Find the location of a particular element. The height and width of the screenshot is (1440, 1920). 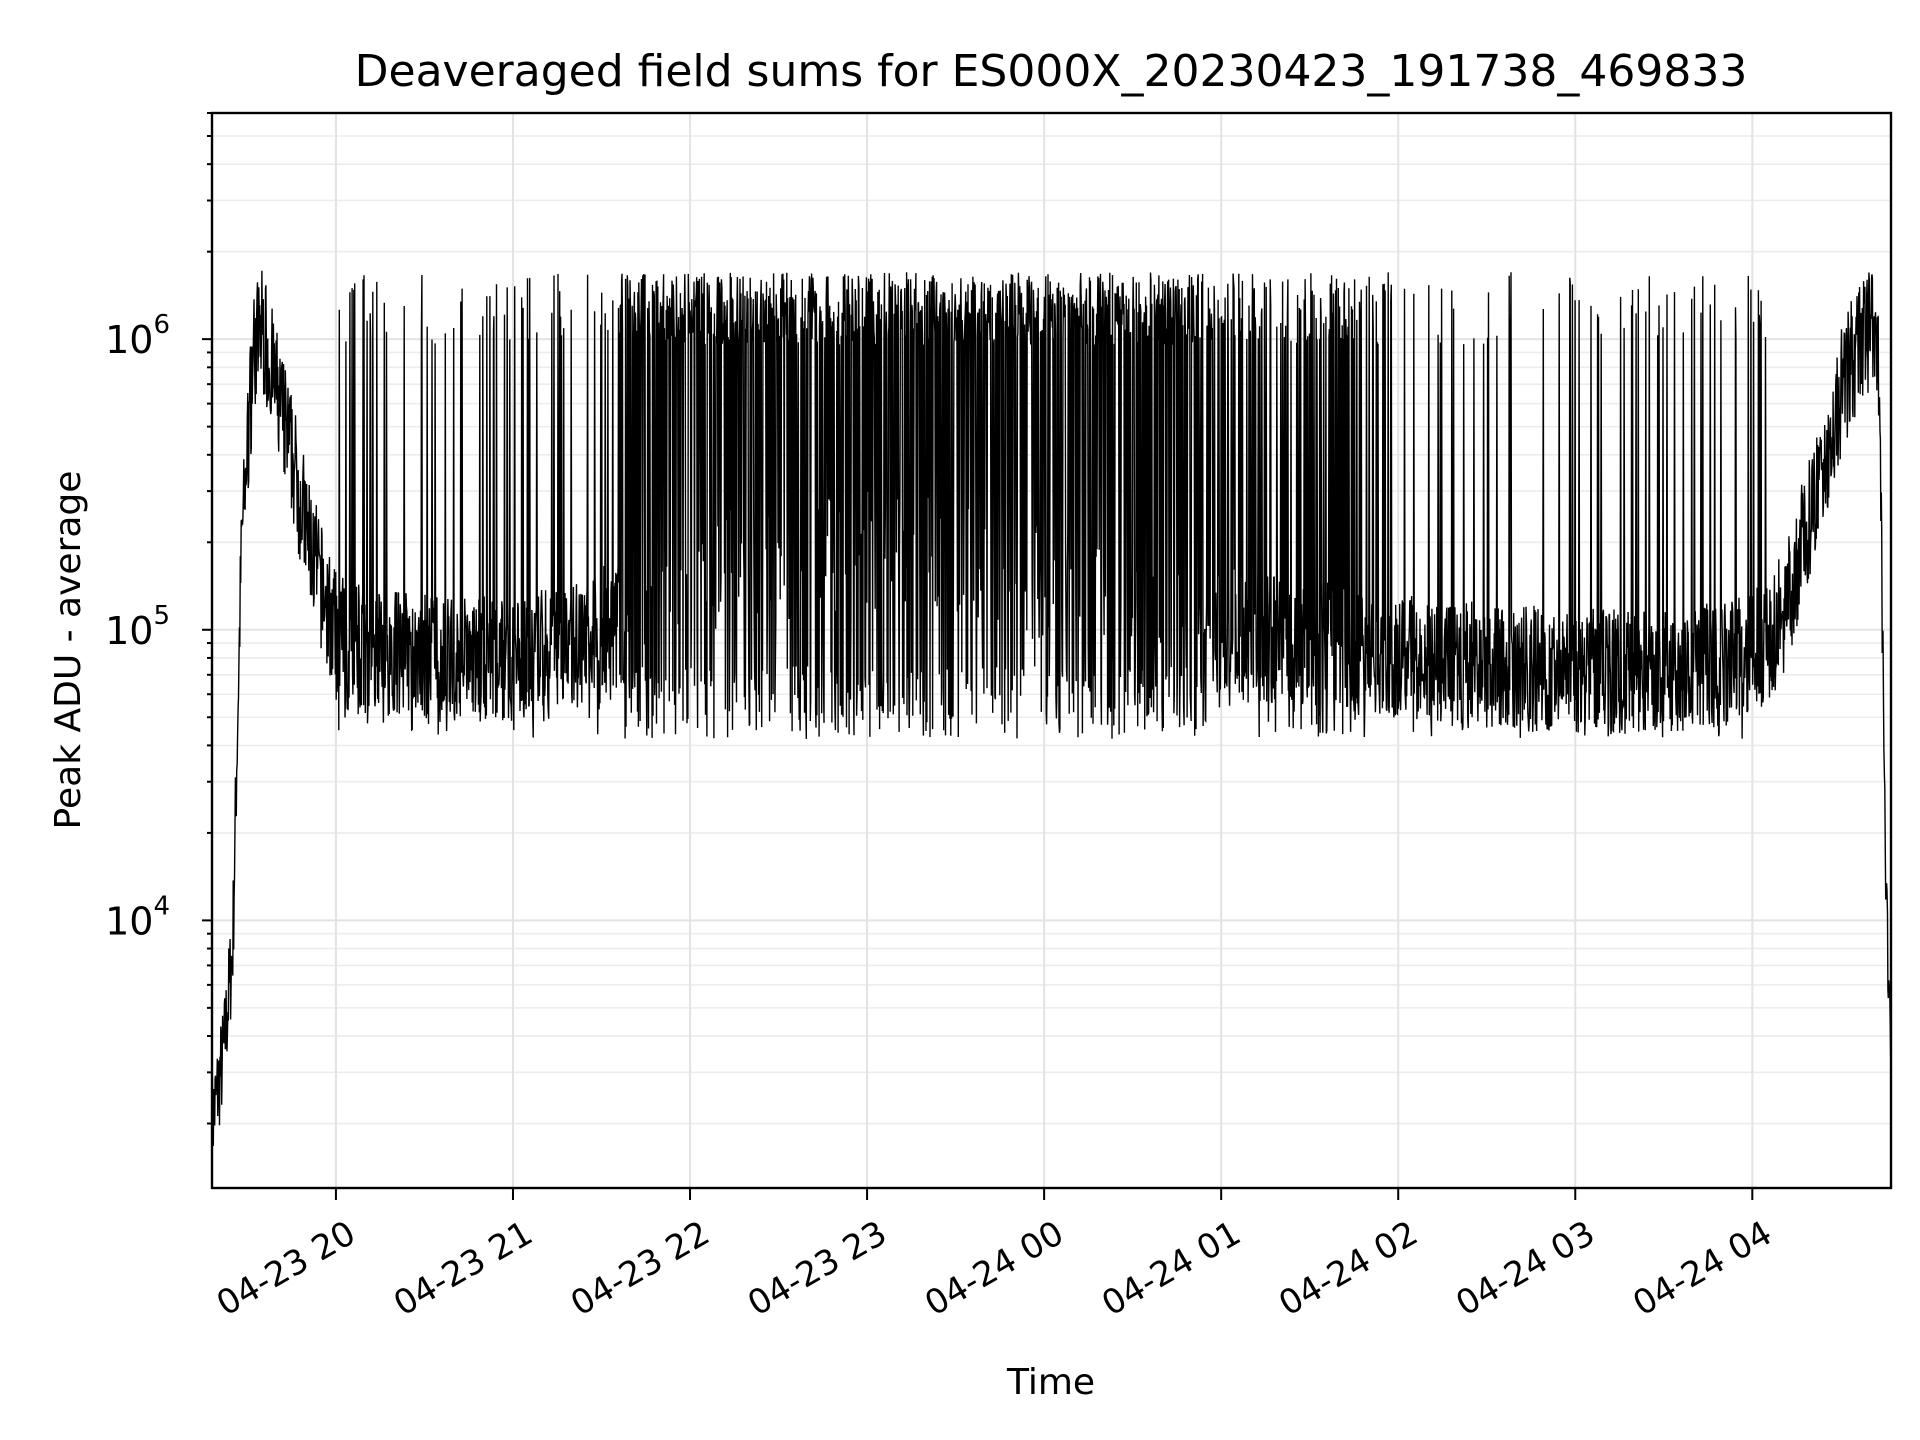

x-tick-label: 04-23 22 is located at coordinates (640, 1268).